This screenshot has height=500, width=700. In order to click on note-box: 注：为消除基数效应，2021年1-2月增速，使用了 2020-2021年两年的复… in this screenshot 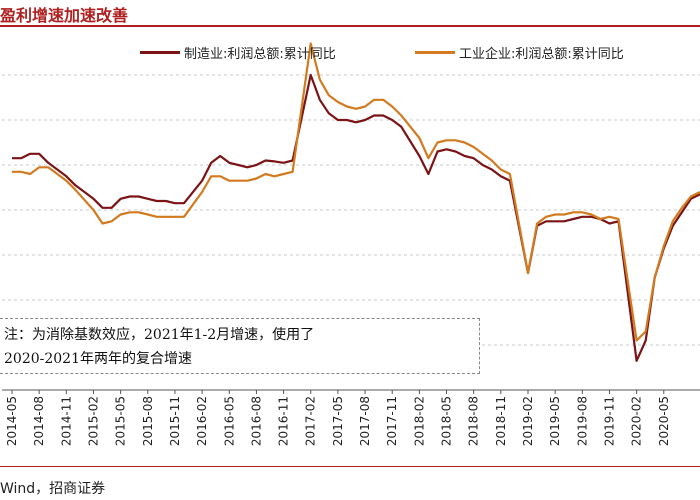, I will do `click(240, 346)`.